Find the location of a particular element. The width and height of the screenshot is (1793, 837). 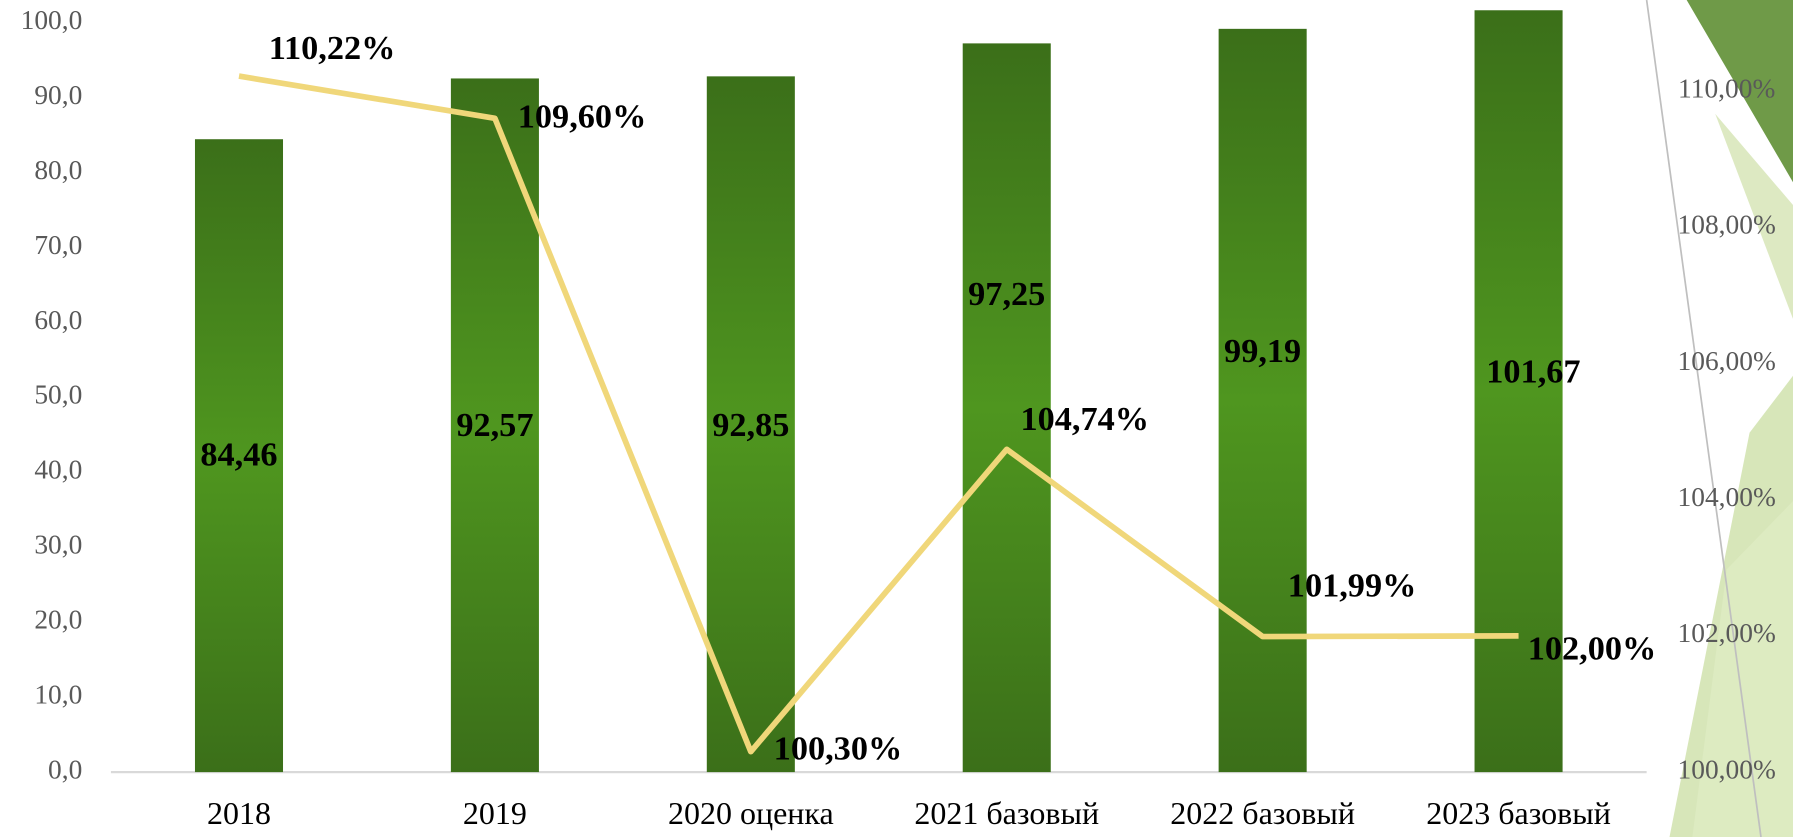

line-value-label: 102,00% is located at coordinates (1592, 649).